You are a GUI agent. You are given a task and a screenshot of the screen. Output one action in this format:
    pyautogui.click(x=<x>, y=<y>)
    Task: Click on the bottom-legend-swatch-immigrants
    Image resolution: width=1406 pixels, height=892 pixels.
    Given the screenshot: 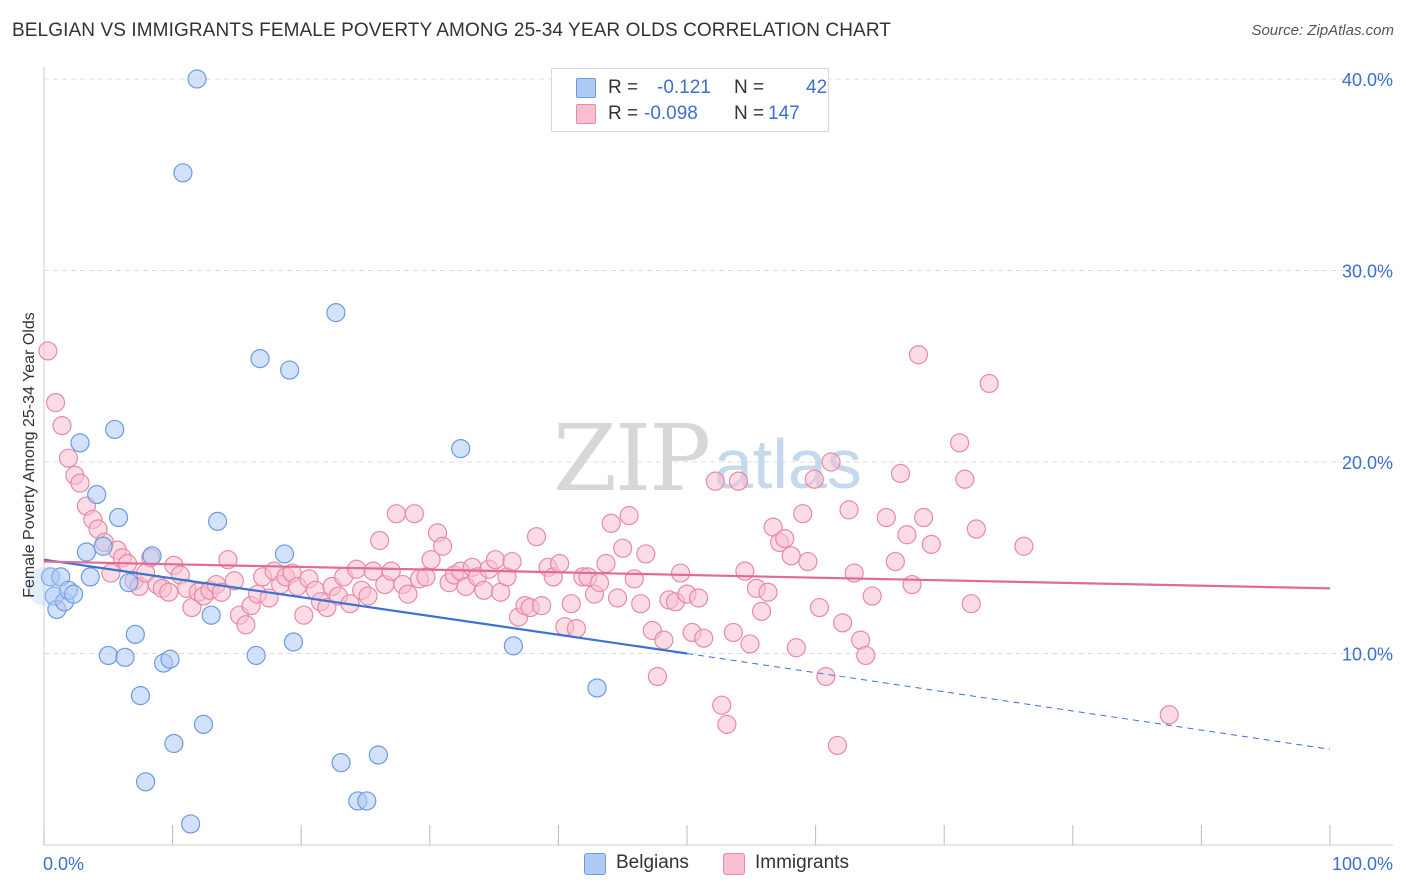 What is the action you would take?
    pyautogui.click(x=734, y=864)
    